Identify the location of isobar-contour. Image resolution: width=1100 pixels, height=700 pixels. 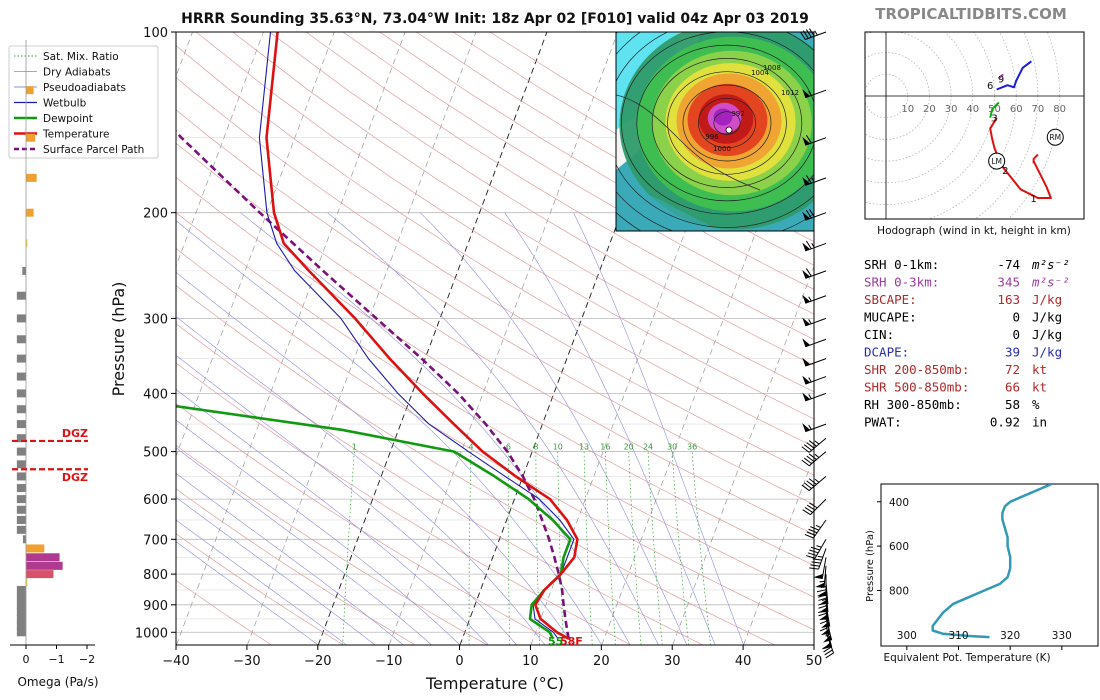
(727, 123).